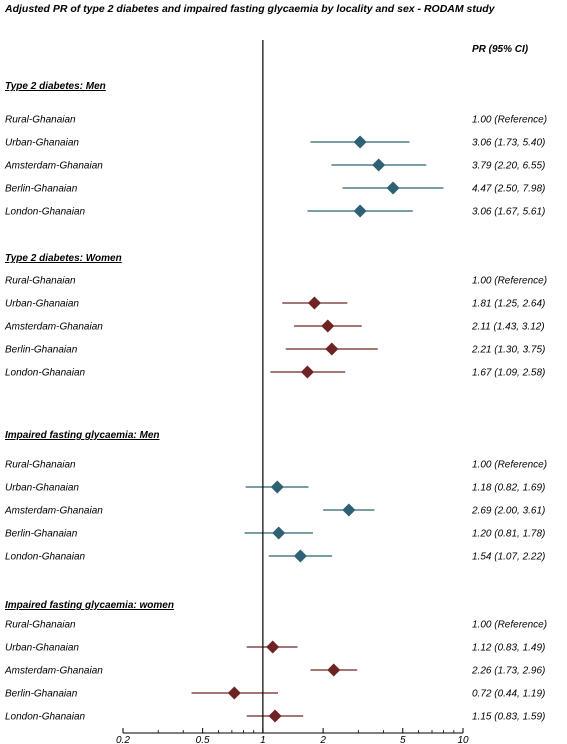 Image resolution: width=567 pixels, height=744 pixels. Describe the element at coordinates (203, 739) in the screenshot. I see `x-tick-label: 0.5` at that location.